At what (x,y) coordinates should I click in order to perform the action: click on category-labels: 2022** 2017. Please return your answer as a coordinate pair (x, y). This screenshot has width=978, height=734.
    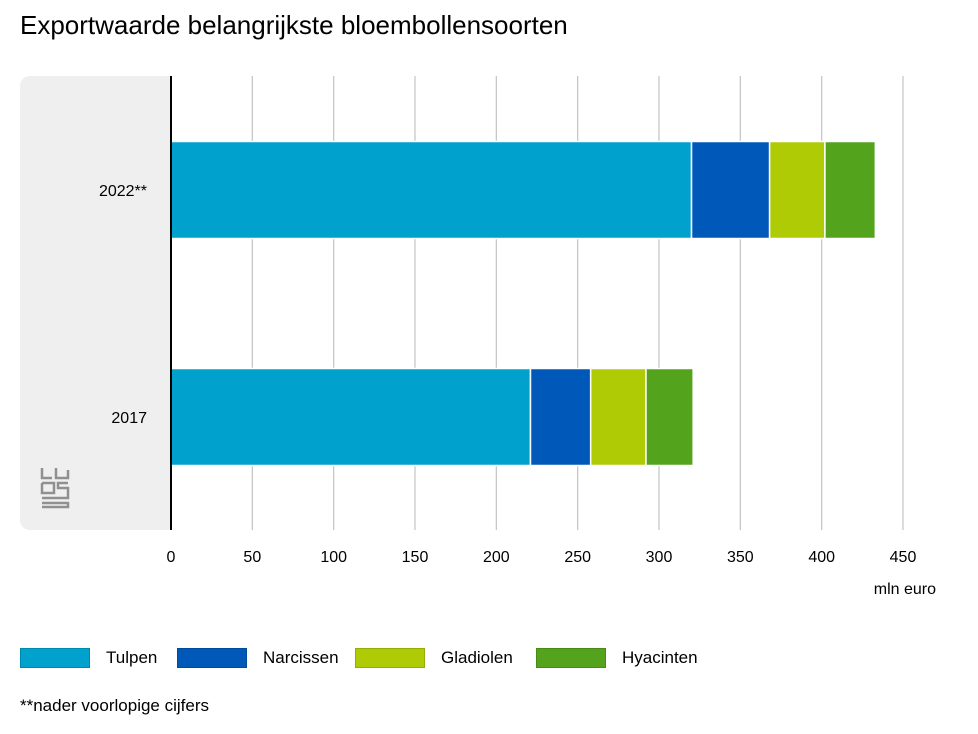
    Looking at the image, I should click on (123, 305).